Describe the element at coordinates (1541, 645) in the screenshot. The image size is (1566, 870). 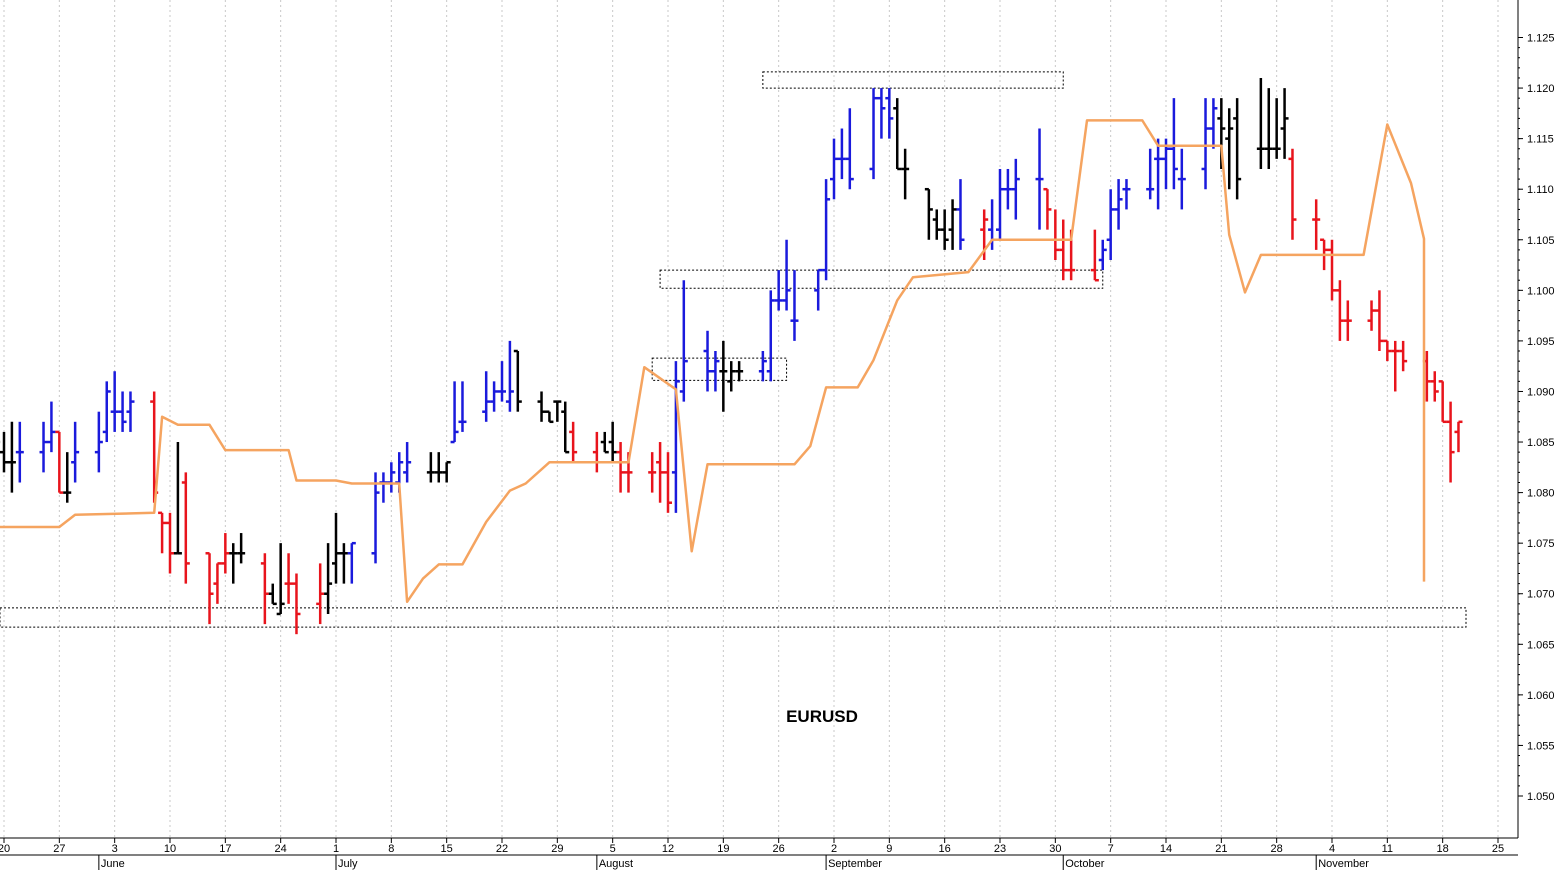
I see `y-tick-label: 1.065` at that location.